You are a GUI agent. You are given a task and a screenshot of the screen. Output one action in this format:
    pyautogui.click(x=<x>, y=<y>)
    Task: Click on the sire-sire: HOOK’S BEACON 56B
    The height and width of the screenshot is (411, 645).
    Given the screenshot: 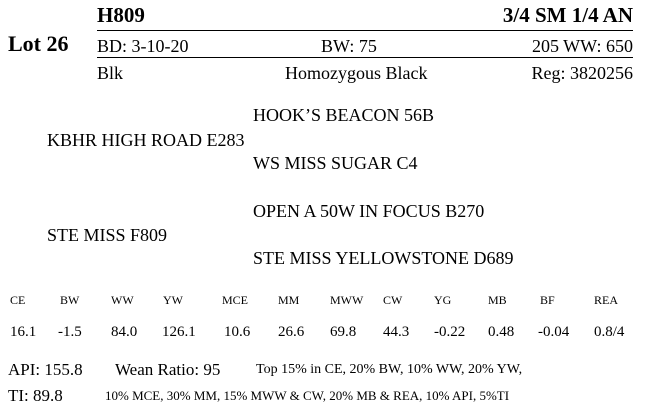 What is the action you would take?
    pyautogui.click(x=344, y=115)
    